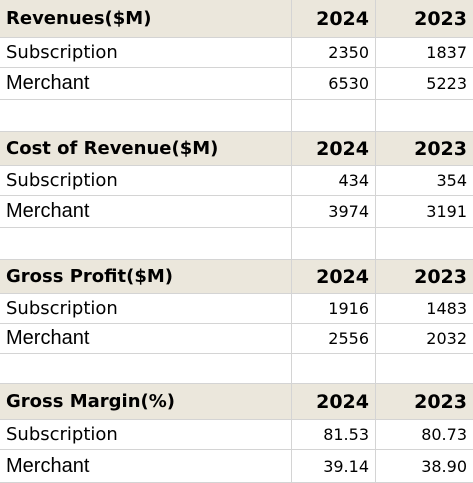 This screenshot has height=483, width=473. What do you see at coordinates (146, 402) in the screenshot?
I see `section-title: Gross Margin(%)` at bounding box center [146, 402].